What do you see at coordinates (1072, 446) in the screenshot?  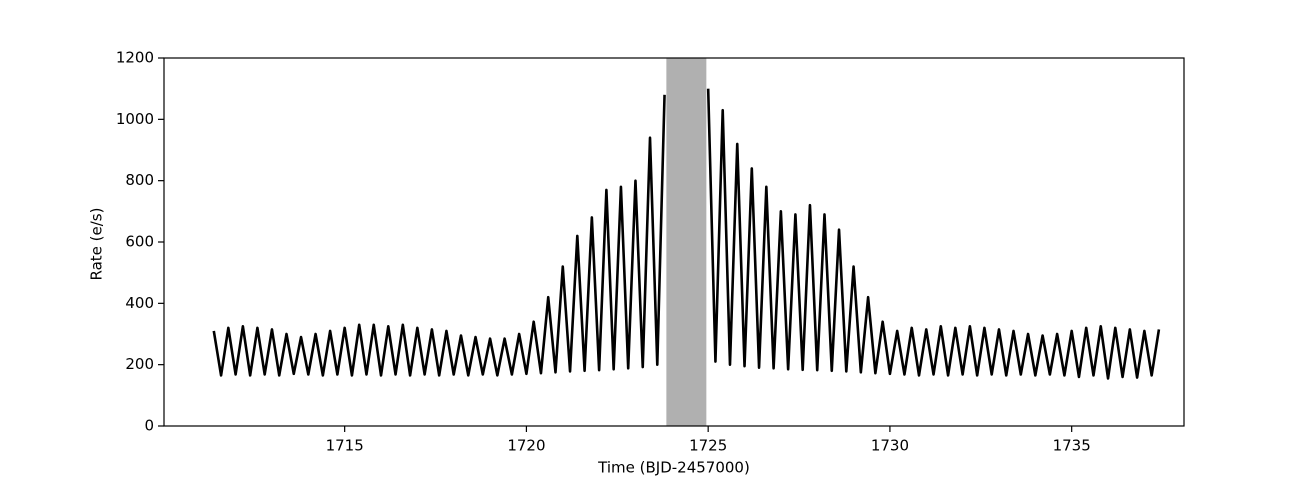 I see `x-tick-label: 1735` at bounding box center [1072, 446].